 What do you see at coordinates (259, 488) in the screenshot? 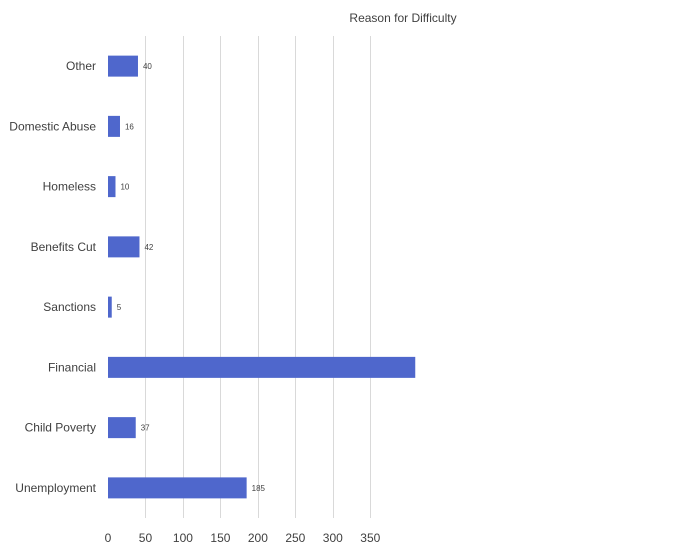
I see `data-label: 185` at bounding box center [259, 488].